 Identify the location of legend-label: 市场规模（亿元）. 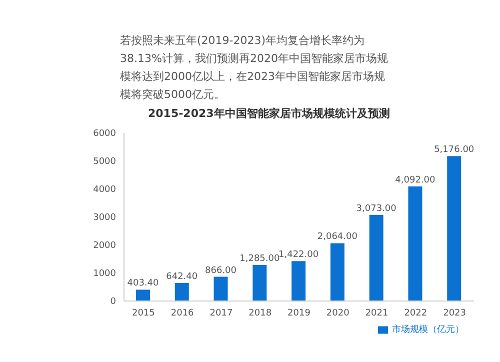
(428, 330).